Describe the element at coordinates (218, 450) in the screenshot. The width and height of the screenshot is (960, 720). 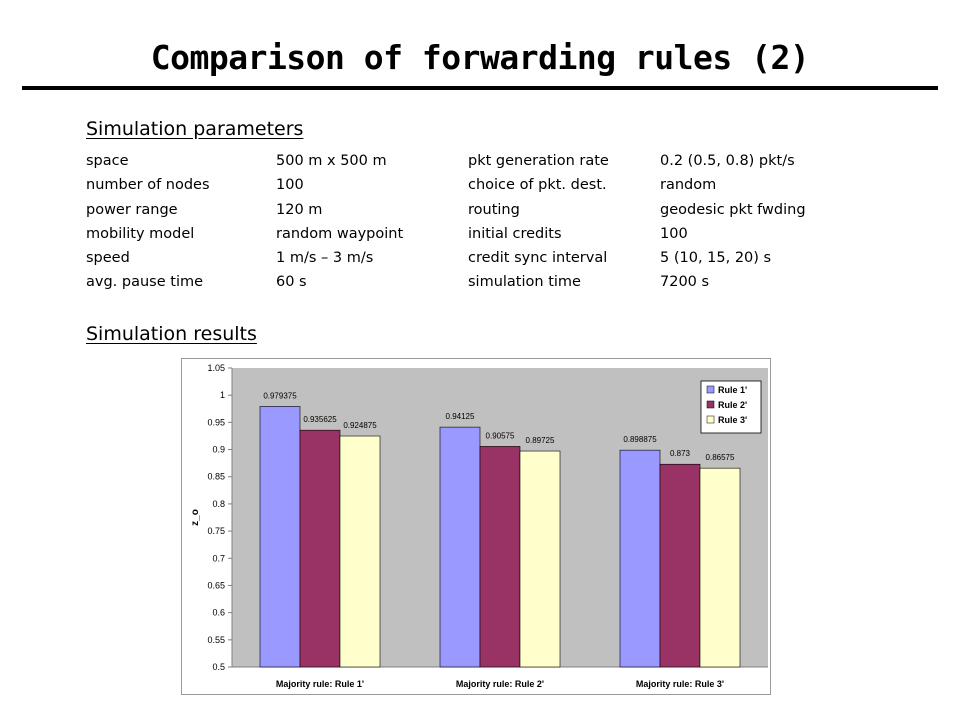
I see `y-tick-label: 0.9` at that location.